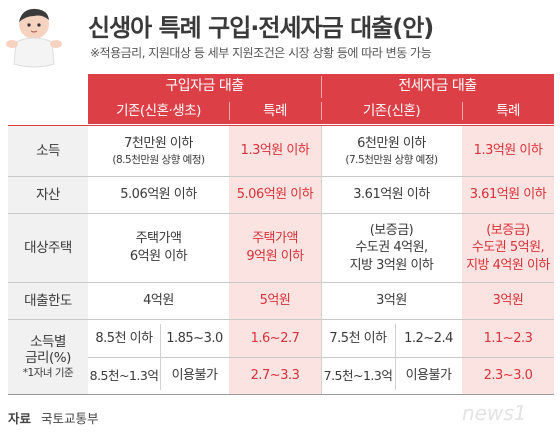  I want to click on table-subheader-row: 기존(신혼·생초) 특례 기존(신혼) 특례, so click(281, 111).